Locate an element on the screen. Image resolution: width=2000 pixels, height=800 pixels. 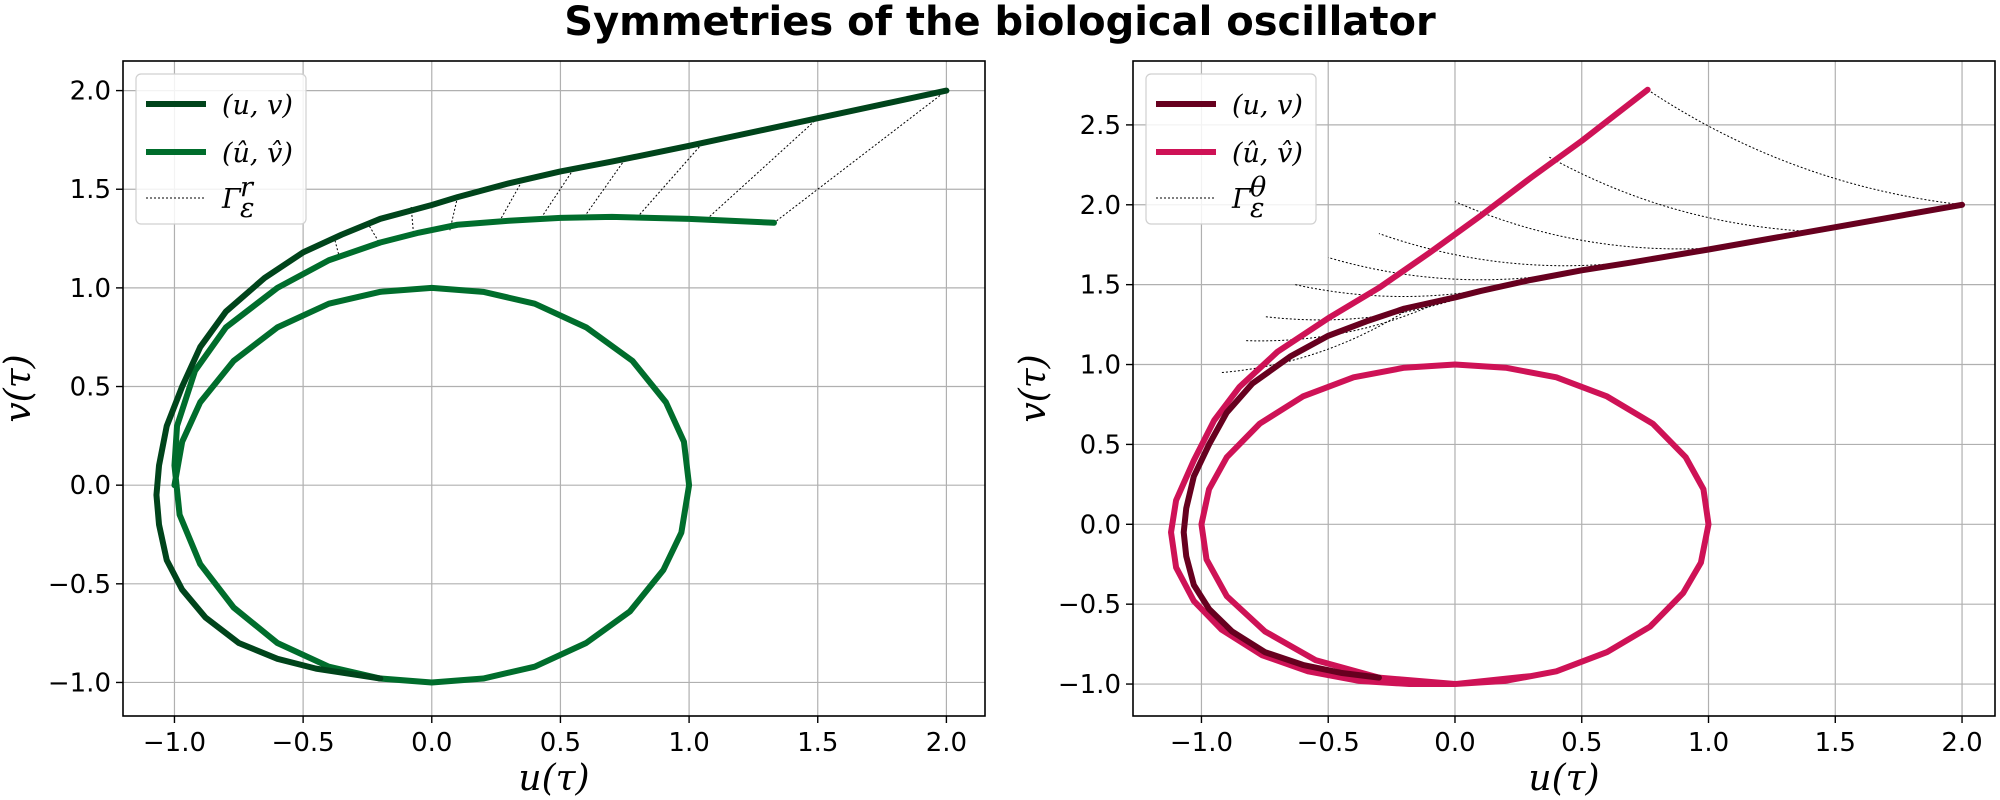
legend-label-connector-superscript: r is located at coordinates (247, 187).